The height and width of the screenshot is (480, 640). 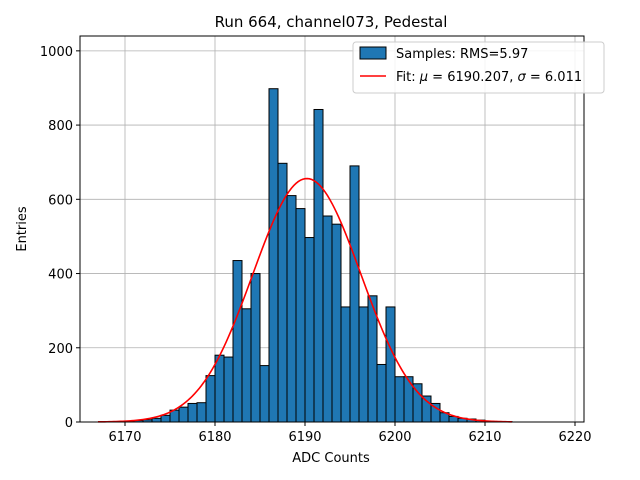 I want to click on x-tick-label: 6190, so click(x=304, y=437).